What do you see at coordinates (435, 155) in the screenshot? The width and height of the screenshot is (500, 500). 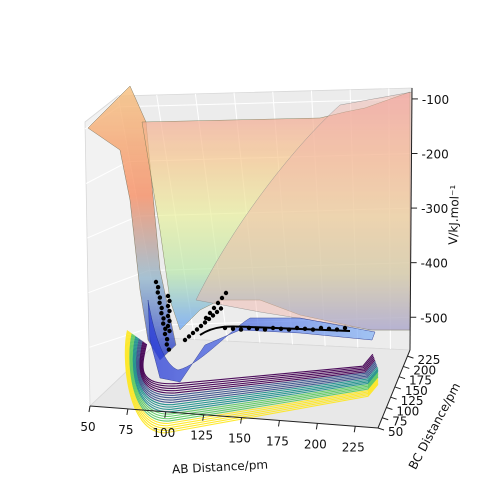 I see `z-tick-label-1: -200` at bounding box center [435, 155].